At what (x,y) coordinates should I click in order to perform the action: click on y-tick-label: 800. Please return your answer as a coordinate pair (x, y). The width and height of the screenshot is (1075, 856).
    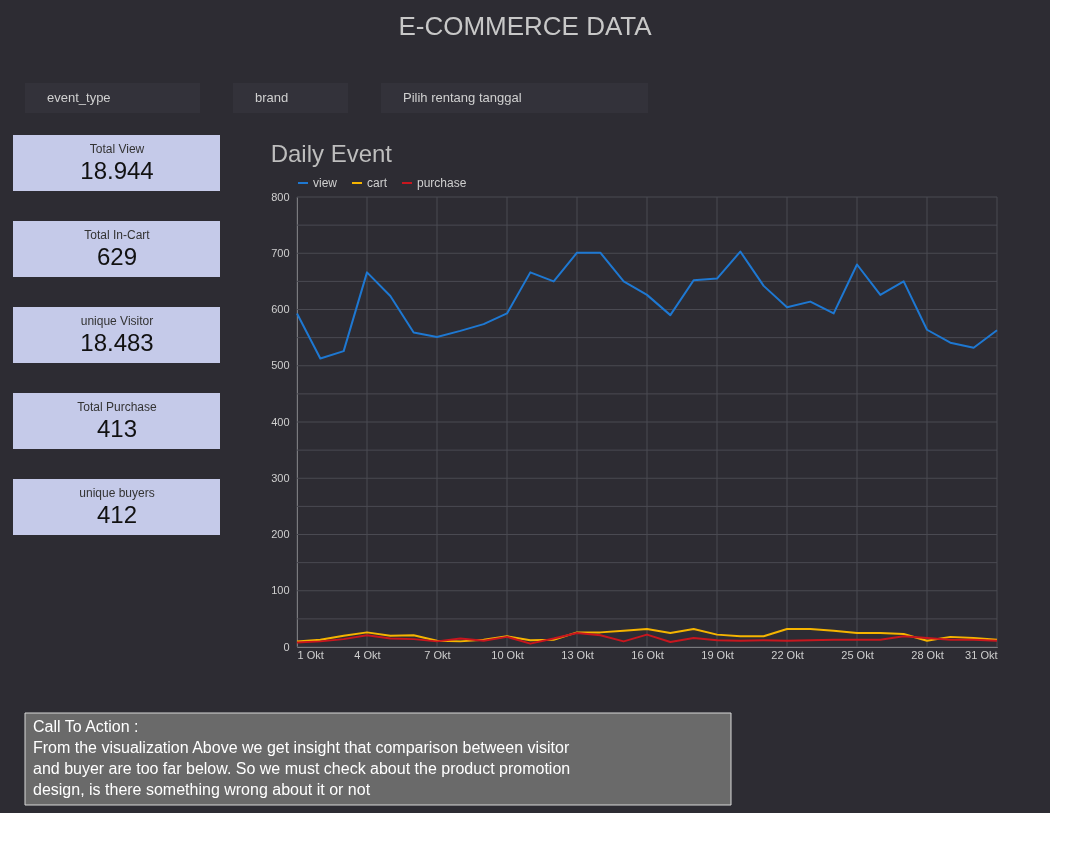
    Looking at the image, I should click on (280, 196).